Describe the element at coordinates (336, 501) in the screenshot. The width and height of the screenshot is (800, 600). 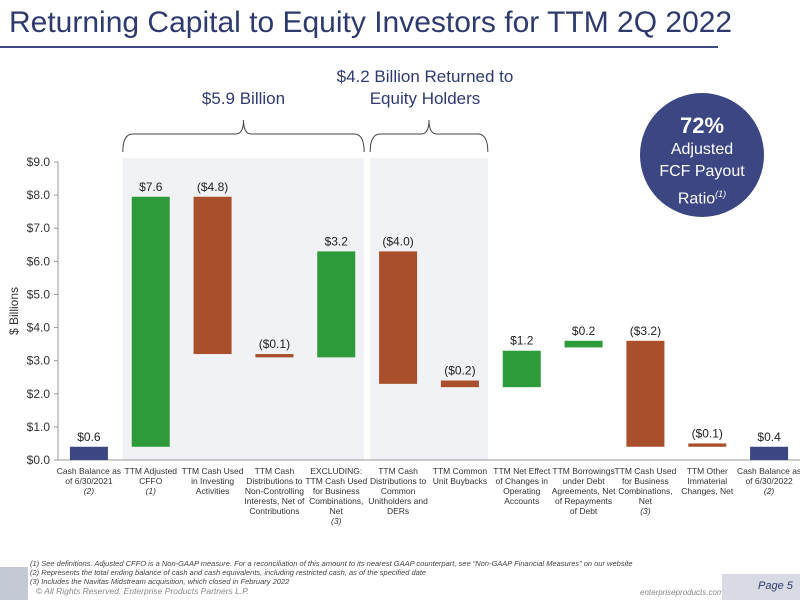
I see `category-label-4: Combinations,` at that location.